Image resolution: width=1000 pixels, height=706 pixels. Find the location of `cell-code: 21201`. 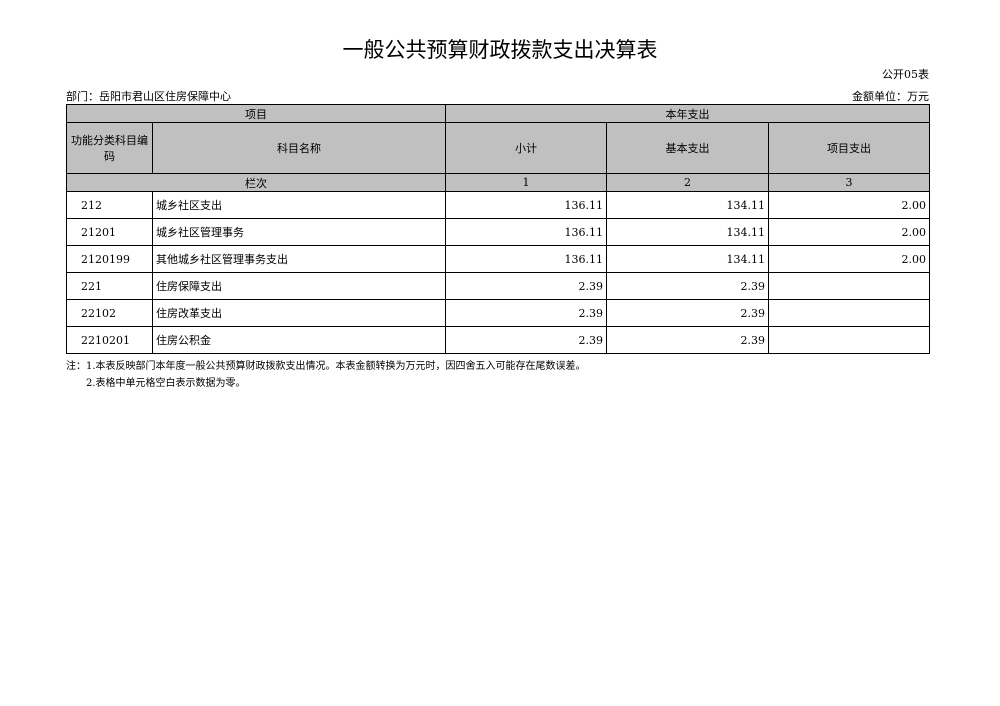

cell-code: 21201 is located at coordinates (109, 232).